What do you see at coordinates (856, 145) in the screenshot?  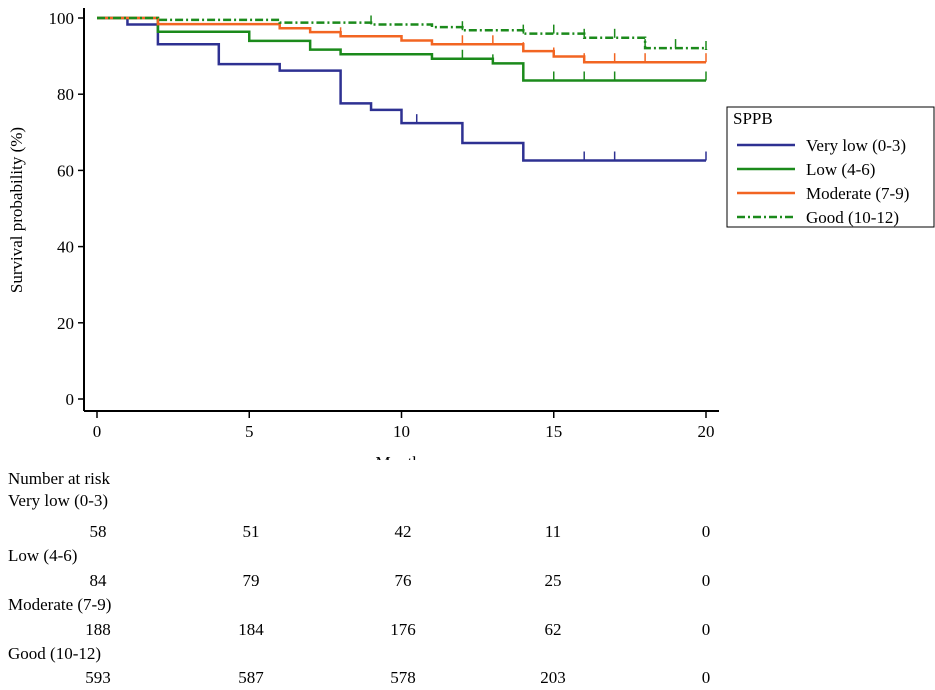 I see `legend-label: Very low (0-3)` at bounding box center [856, 145].